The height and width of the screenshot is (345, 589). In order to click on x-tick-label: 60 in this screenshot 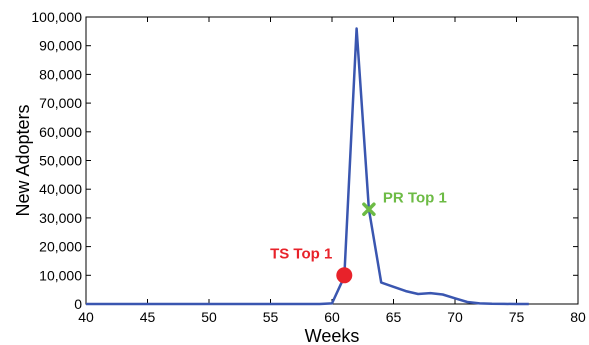, I will do `click(332, 317)`.